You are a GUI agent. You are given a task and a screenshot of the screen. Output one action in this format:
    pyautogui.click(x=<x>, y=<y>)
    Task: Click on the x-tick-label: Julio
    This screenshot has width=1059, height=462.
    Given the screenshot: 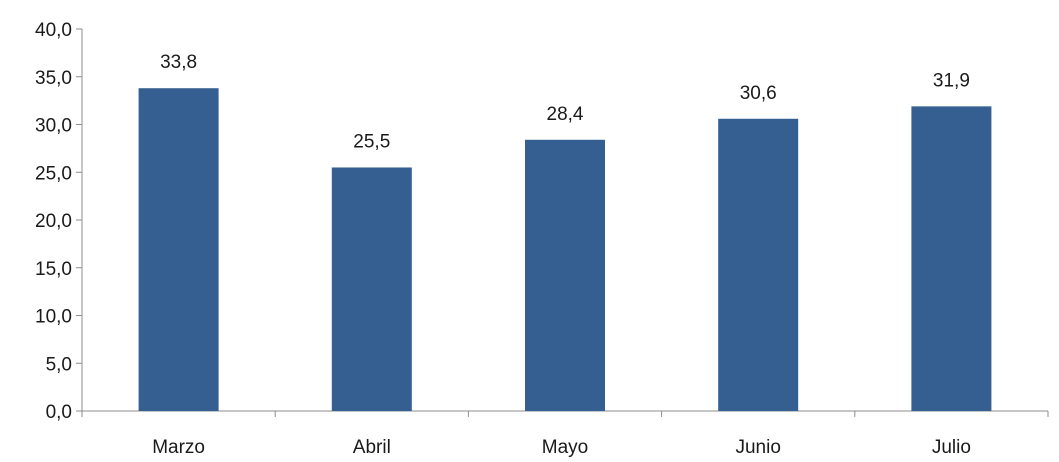 What is the action you would take?
    pyautogui.click(x=951, y=447)
    